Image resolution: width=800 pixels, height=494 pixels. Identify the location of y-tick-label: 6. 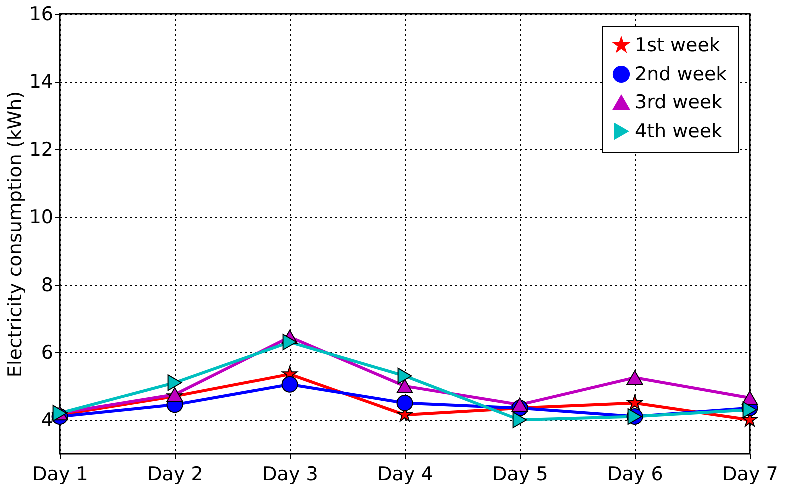
(47, 353).